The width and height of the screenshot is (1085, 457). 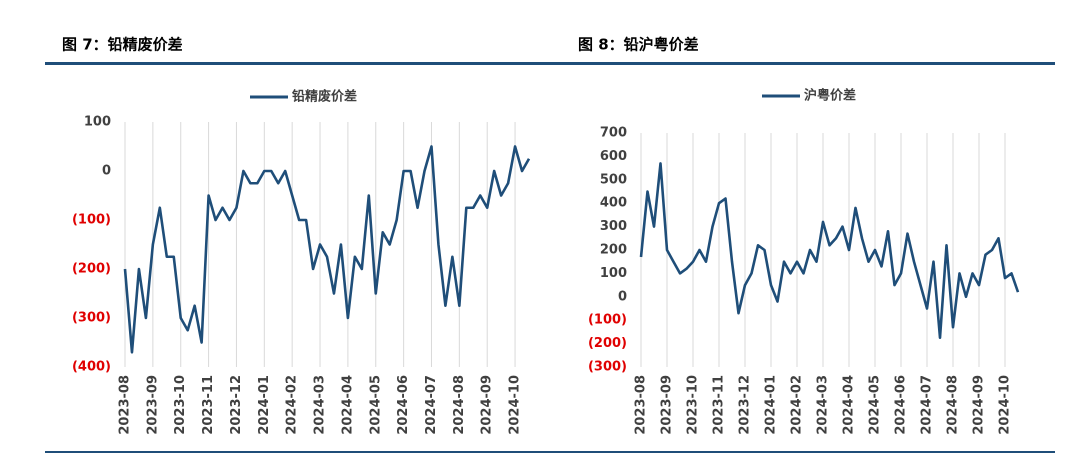 I want to click on y-tick-label: 600, so click(x=613, y=156).